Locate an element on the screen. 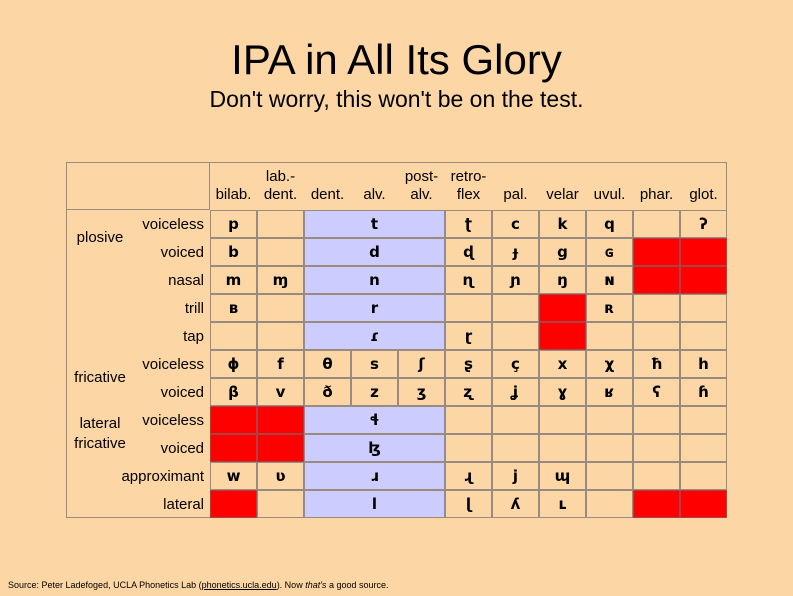 The image size is (793, 596). ipa-symbol: g is located at coordinates (562, 252).